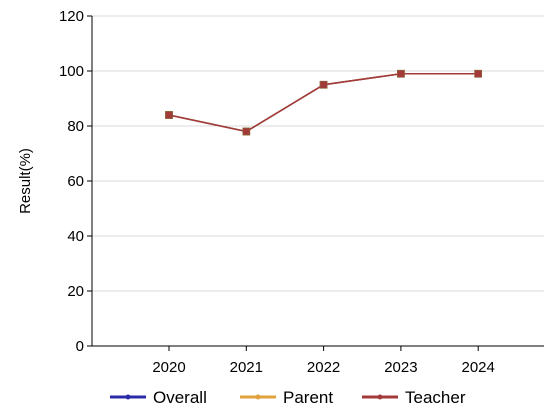  Describe the element at coordinates (180, 397) in the screenshot. I see `legend-label: Overall` at that location.